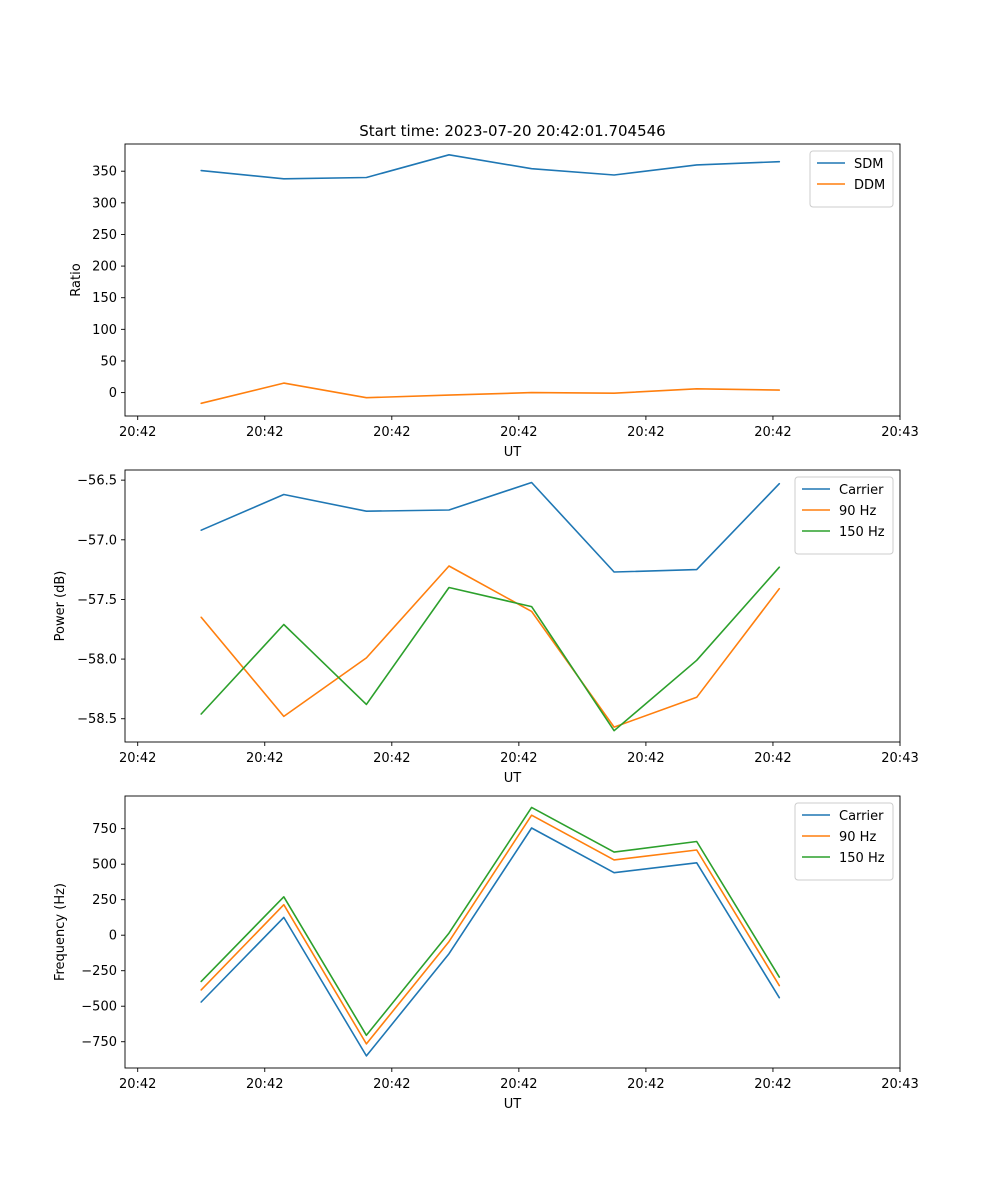 The height and width of the screenshot is (1200, 1000). What do you see at coordinates (861, 490) in the screenshot?
I see `power-legend-label-carrier: Carrier` at bounding box center [861, 490].